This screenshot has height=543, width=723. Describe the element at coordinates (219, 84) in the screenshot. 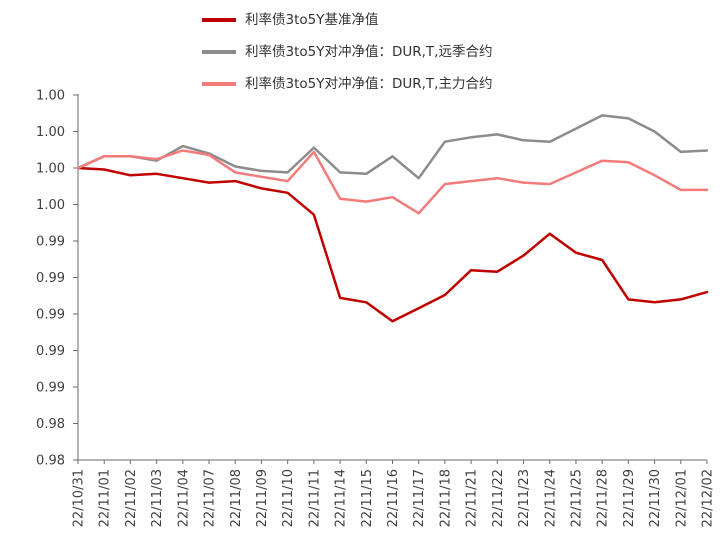

I see `legend-line-swatch-main-contract` at that location.